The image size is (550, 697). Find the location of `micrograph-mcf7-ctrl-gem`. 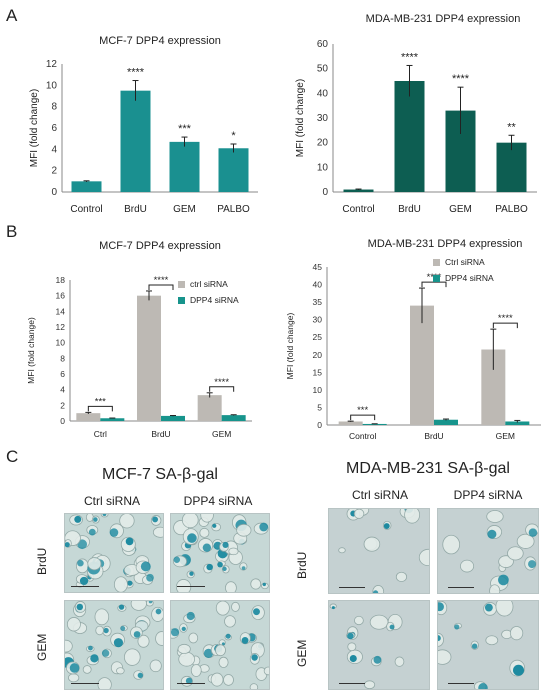

micrograph-mcf7-ctrl-gem is located at coordinates (114, 645).